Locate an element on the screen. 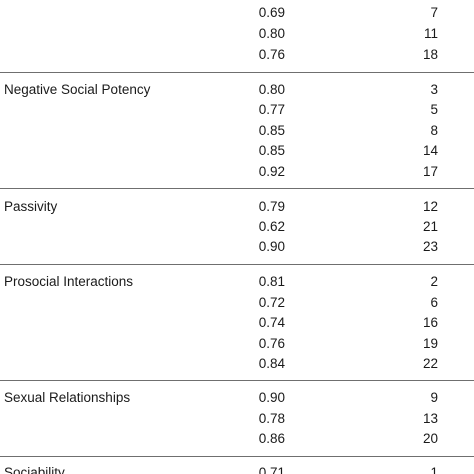 This screenshot has width=474, height=474. item-number: 6 is located at coordinates (434, 302).